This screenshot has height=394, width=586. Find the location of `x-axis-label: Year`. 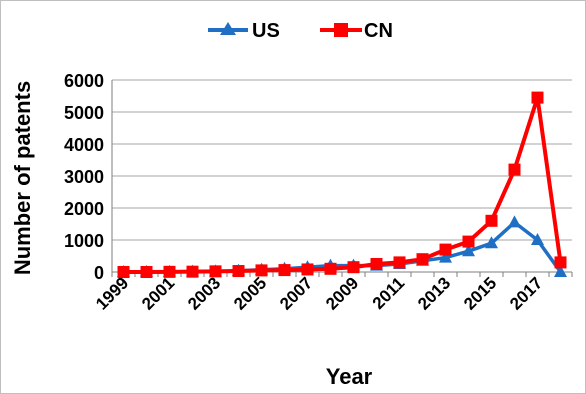

x-axis-label: Year is located at coordinates (349, 376).